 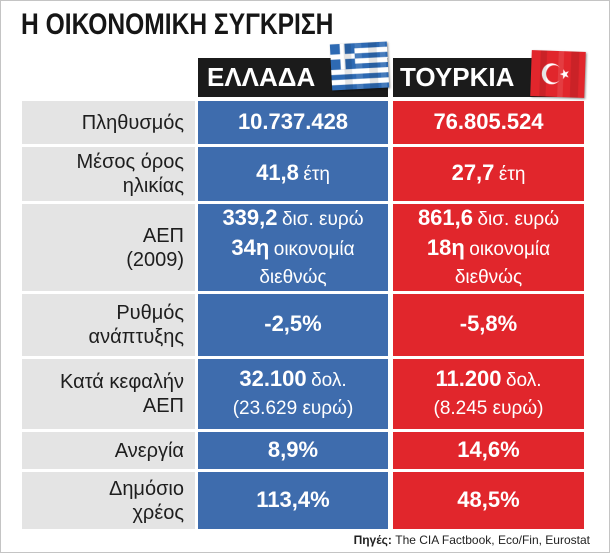 I want to click on row-label: Δημόσιο χρέος, so click(x=108, y=500).